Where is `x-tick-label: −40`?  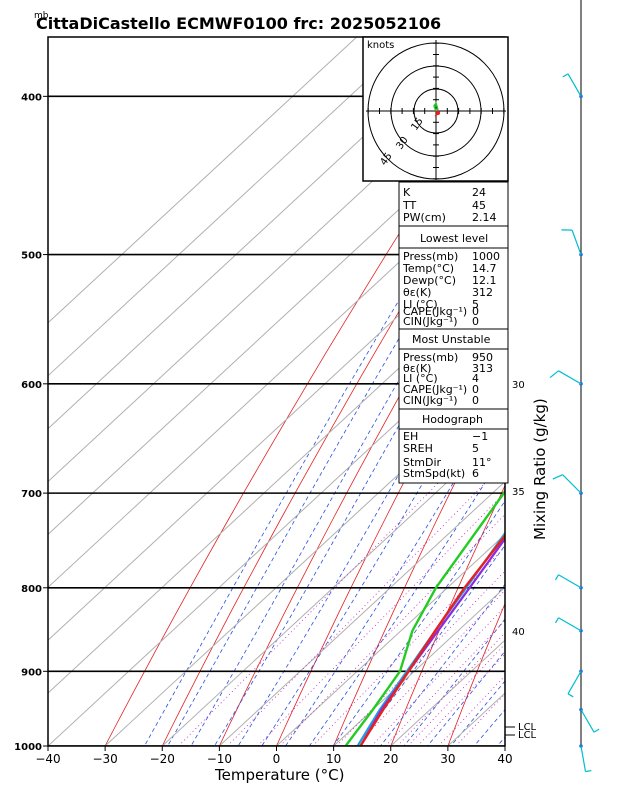
x-tick-label: −40 is located at coordinates (47, 759).